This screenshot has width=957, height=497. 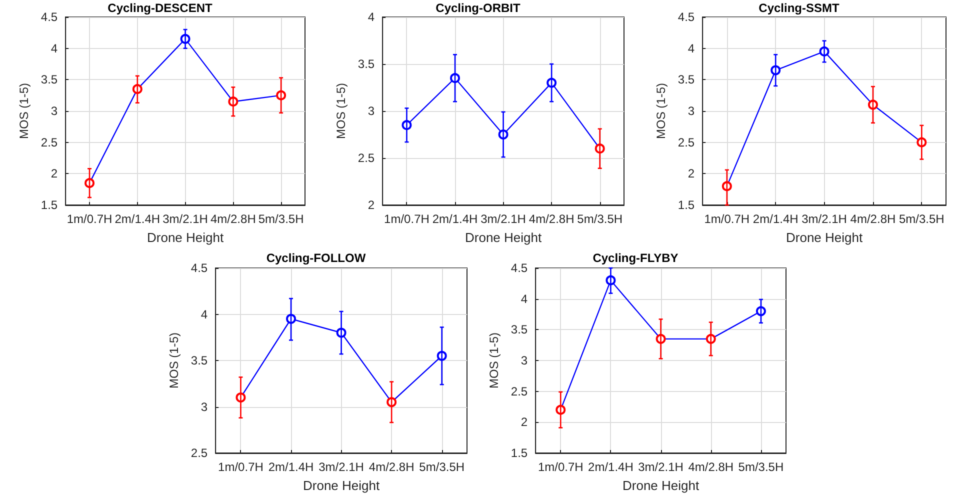 I want to click on chart-title: Cycling-ORBIT, so click(x=478, y=8).